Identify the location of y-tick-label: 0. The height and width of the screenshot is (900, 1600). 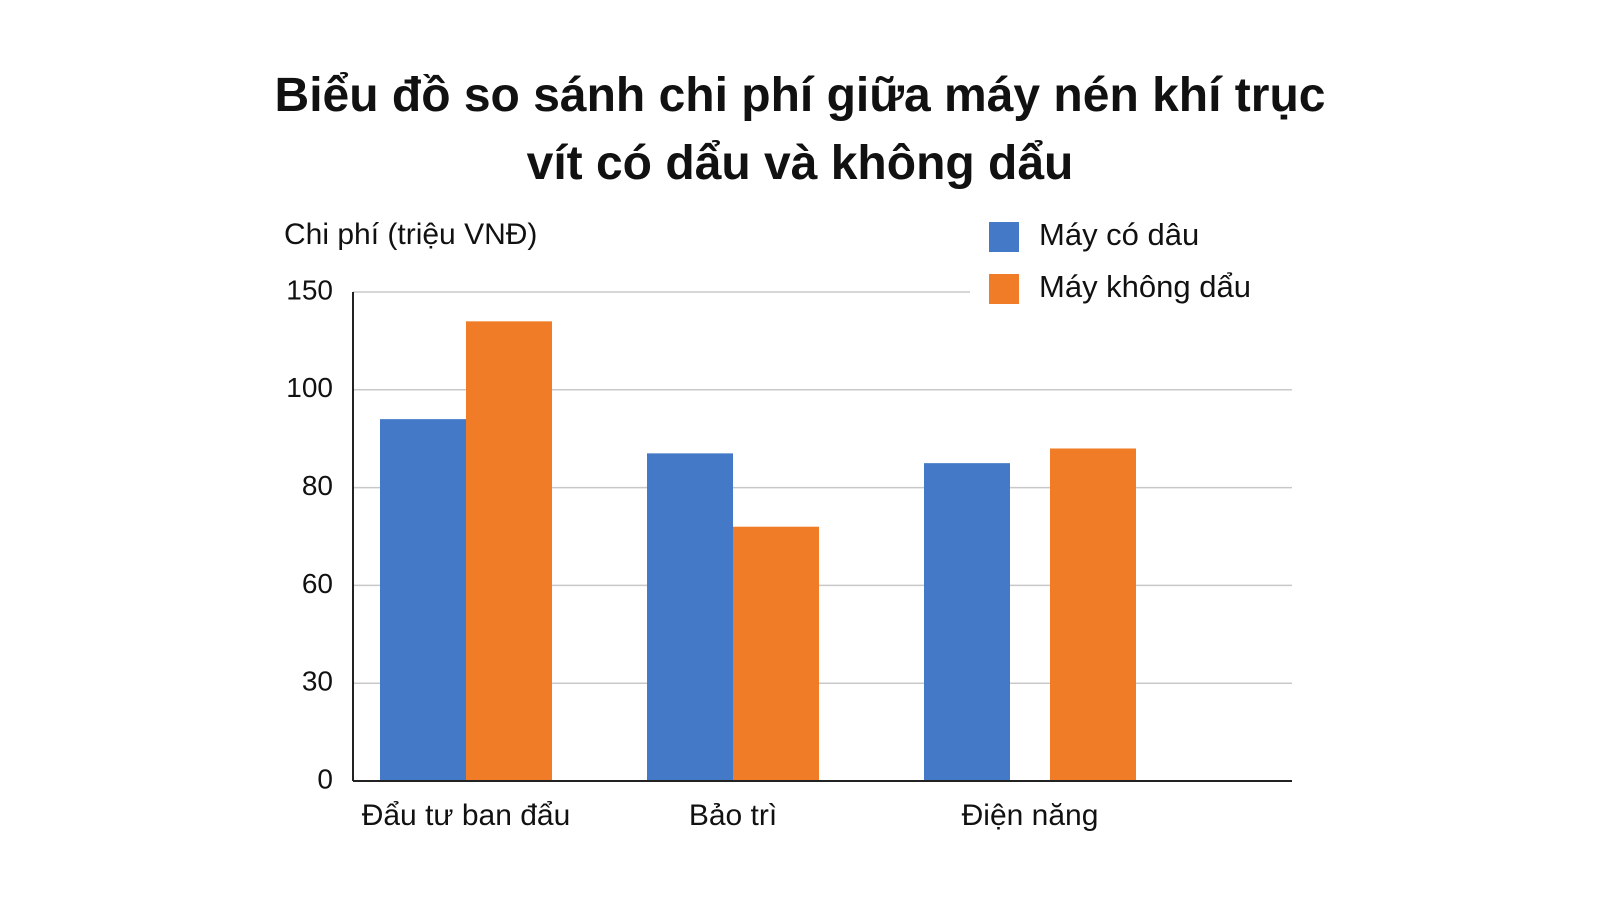
(325, 778).